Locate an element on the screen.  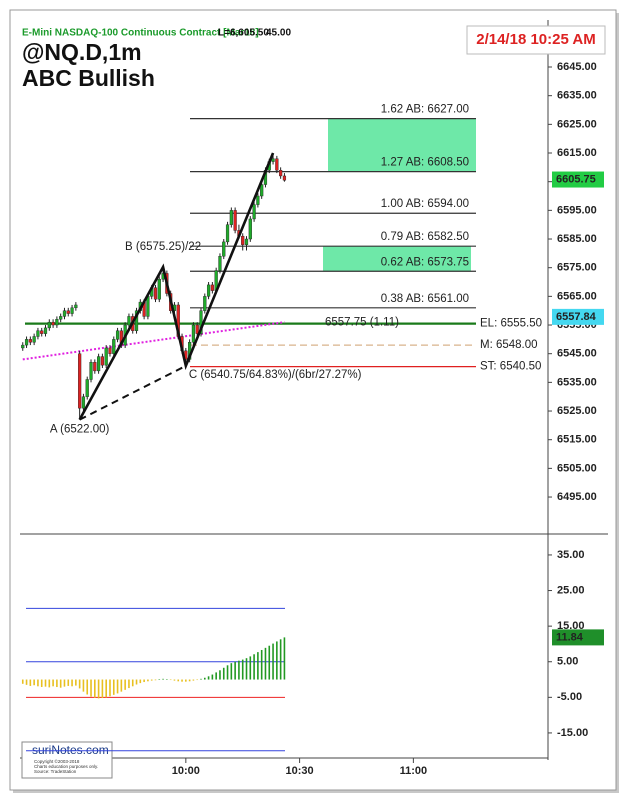
level-label: 0.38 AB: 6561.00 is located at coordinates (425, 299).